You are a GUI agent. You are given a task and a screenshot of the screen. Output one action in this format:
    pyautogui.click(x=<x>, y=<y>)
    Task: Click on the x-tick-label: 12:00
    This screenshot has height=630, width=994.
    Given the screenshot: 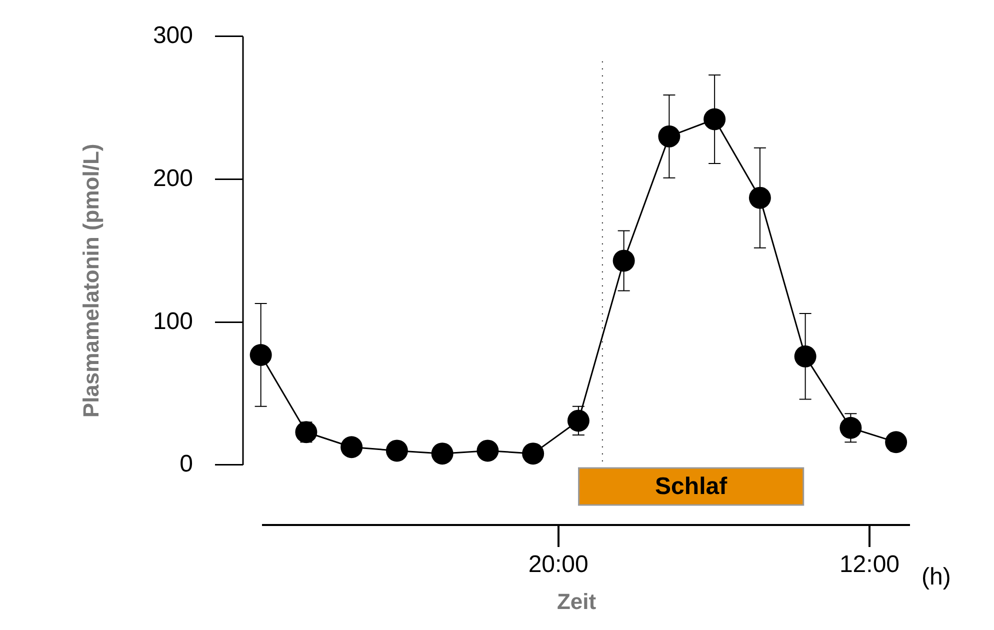 What is the action you would take?
    pyautogui.click(x=869, y=564)
    